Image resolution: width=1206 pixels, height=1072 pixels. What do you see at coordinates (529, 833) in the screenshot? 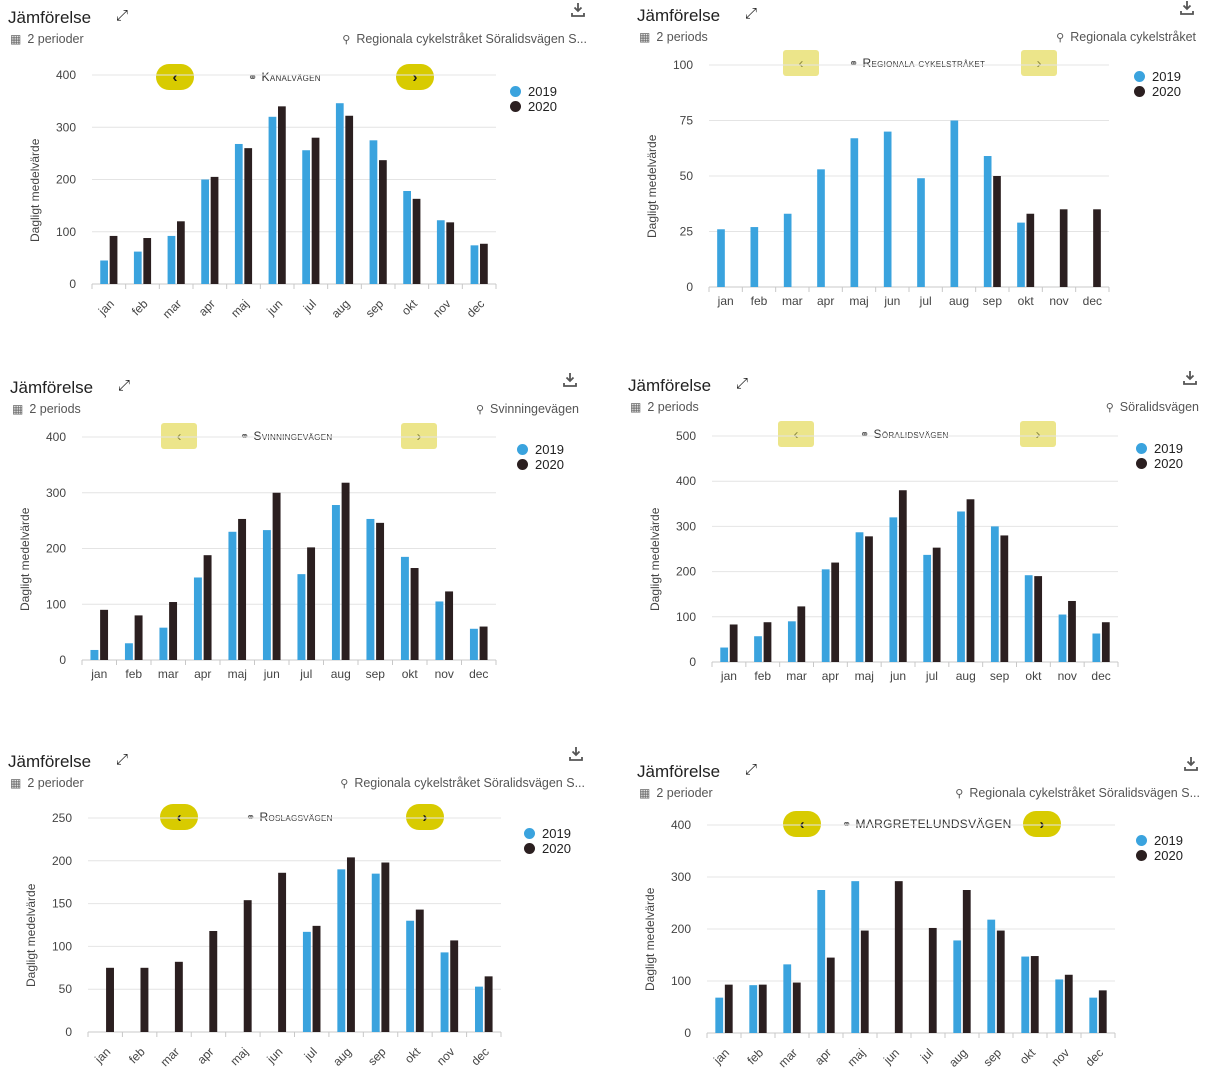
I see `legend-swatch` at bounding box center [529, 833].